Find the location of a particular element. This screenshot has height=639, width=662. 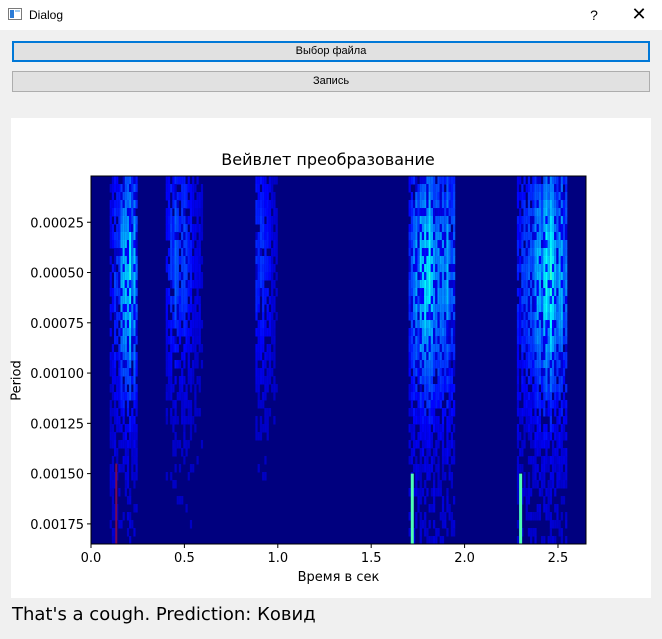

heatmap-streak is located at coordinates (521, 508).